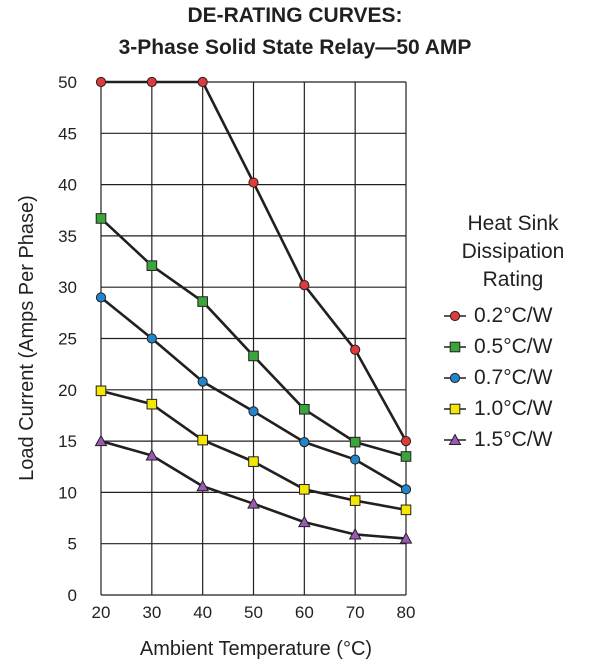  I want to click on x-tick-label: 40, so click(202, 612).